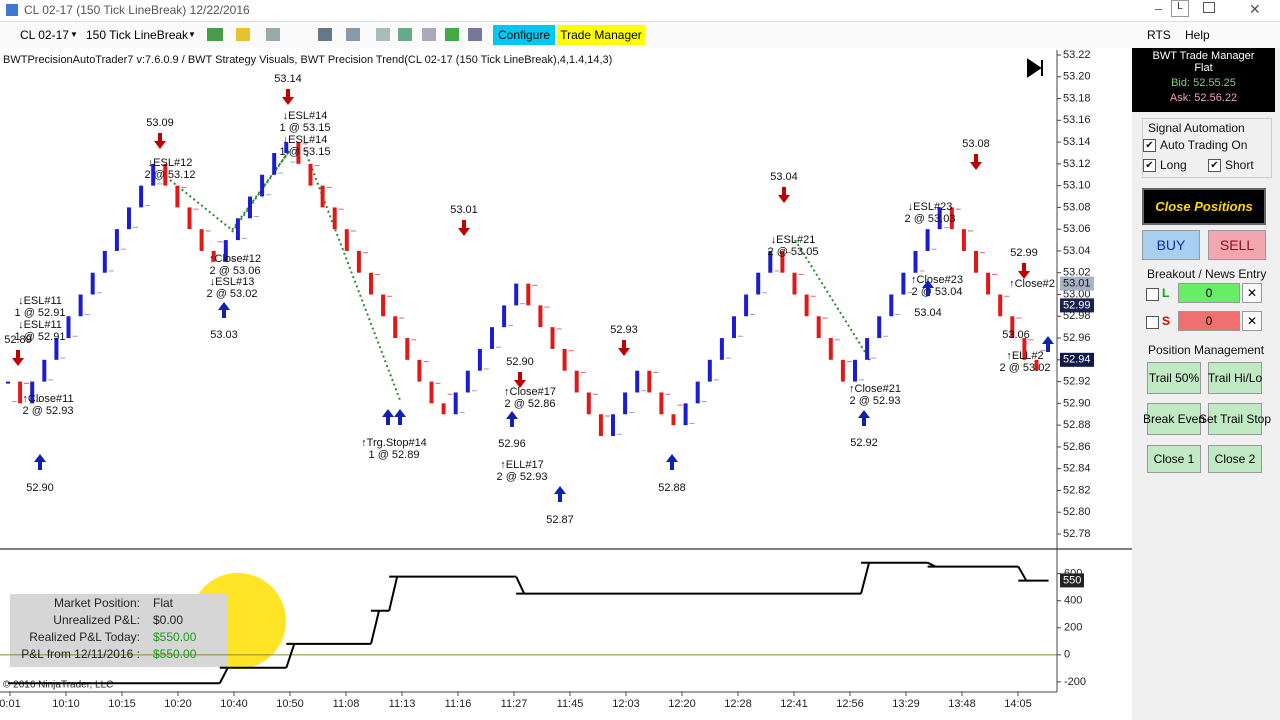 The width and height of the screenshot is (1280, 720). Describe the element at coordinates (44, 35) in the screenshot. I see `instrument: CL 02-17` at that location.